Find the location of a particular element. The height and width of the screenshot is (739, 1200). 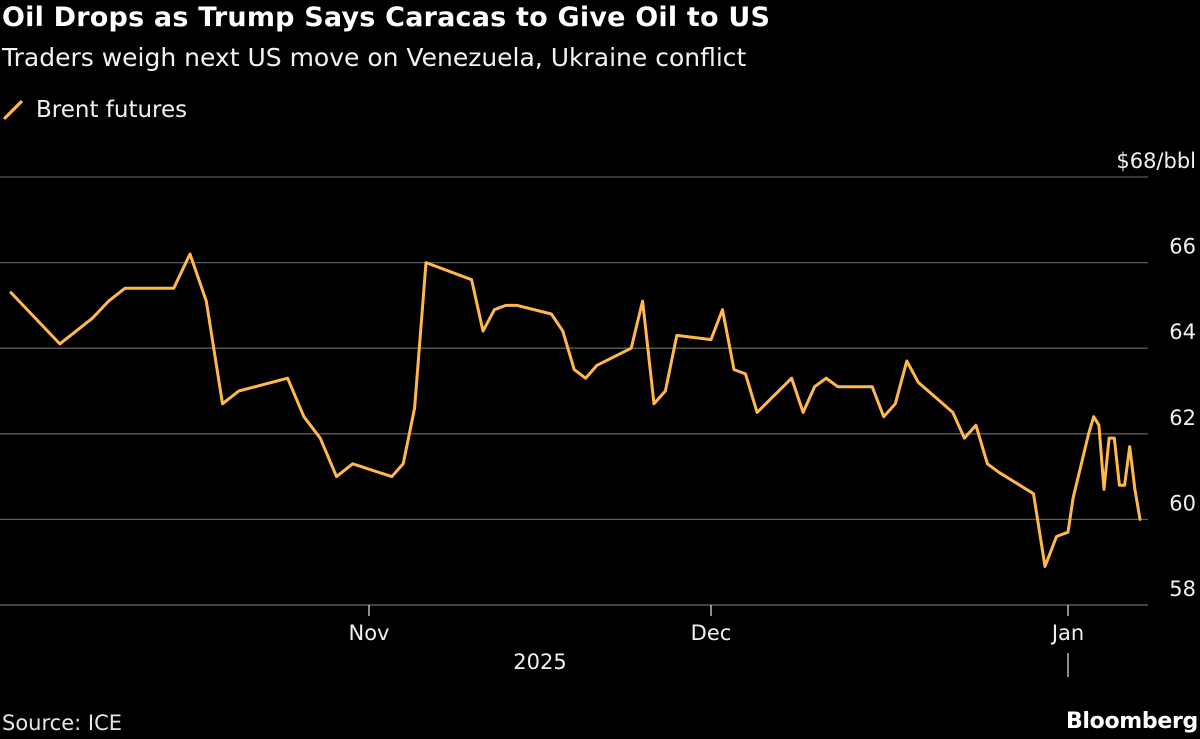

y-tick-label-60: 60 is located at coordinates (1182, 503).